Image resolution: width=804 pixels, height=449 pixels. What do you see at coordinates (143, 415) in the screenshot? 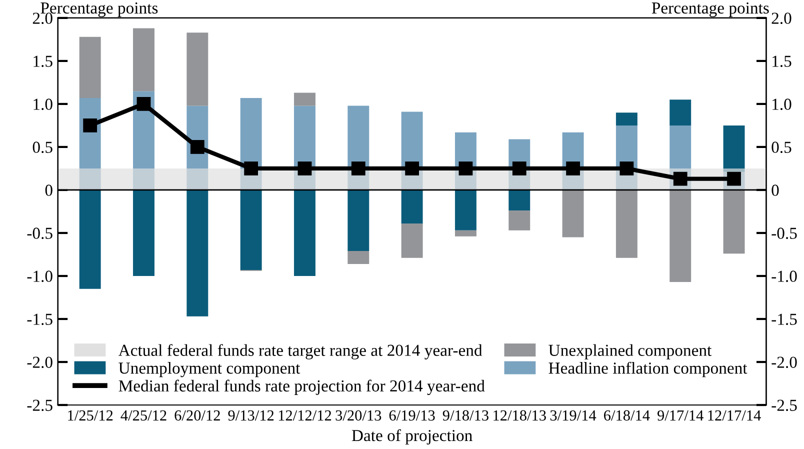
I see `x-tick-label: 4/25/12` at bounding box center [143, 415].